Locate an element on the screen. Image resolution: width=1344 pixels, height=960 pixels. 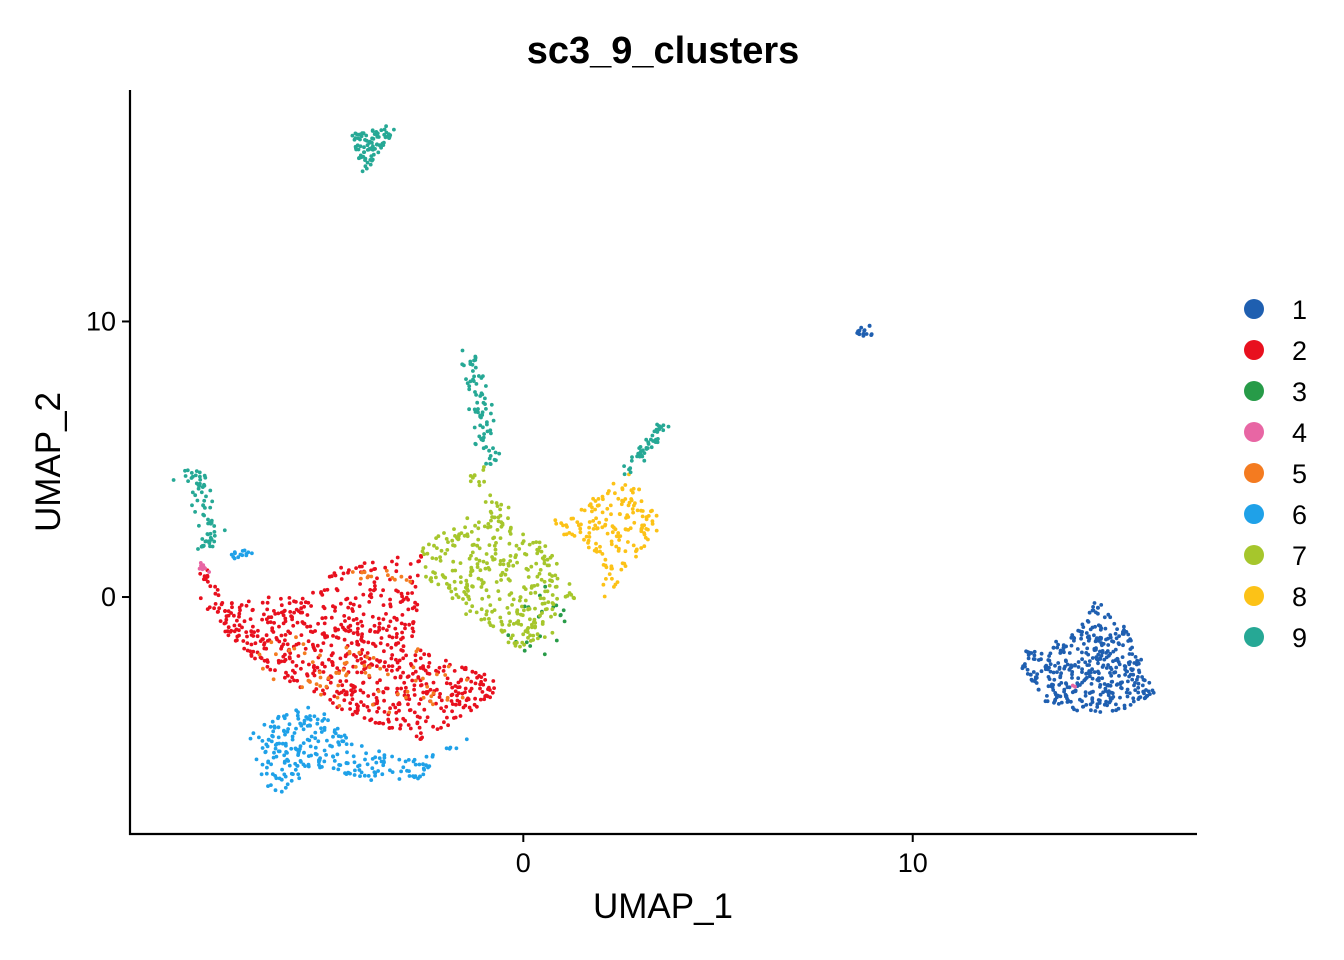
x-axis-title: UMAP_1 is located at coordinates (663, 906).